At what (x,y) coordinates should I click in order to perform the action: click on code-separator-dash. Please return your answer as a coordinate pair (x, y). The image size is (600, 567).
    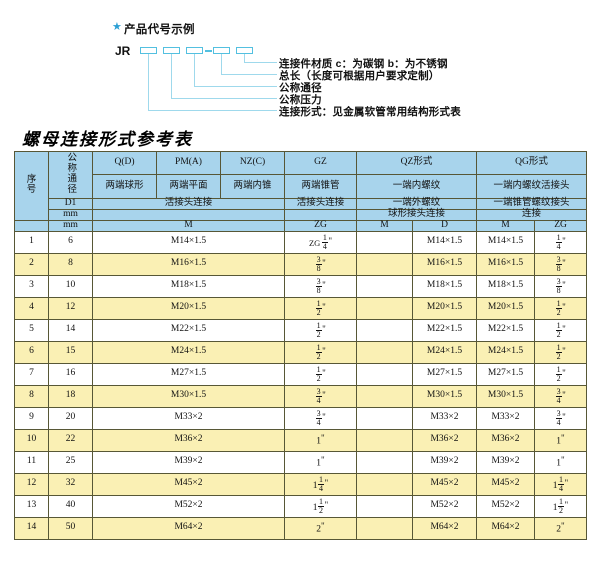
    Looking at the image, I should click on (208, 51).